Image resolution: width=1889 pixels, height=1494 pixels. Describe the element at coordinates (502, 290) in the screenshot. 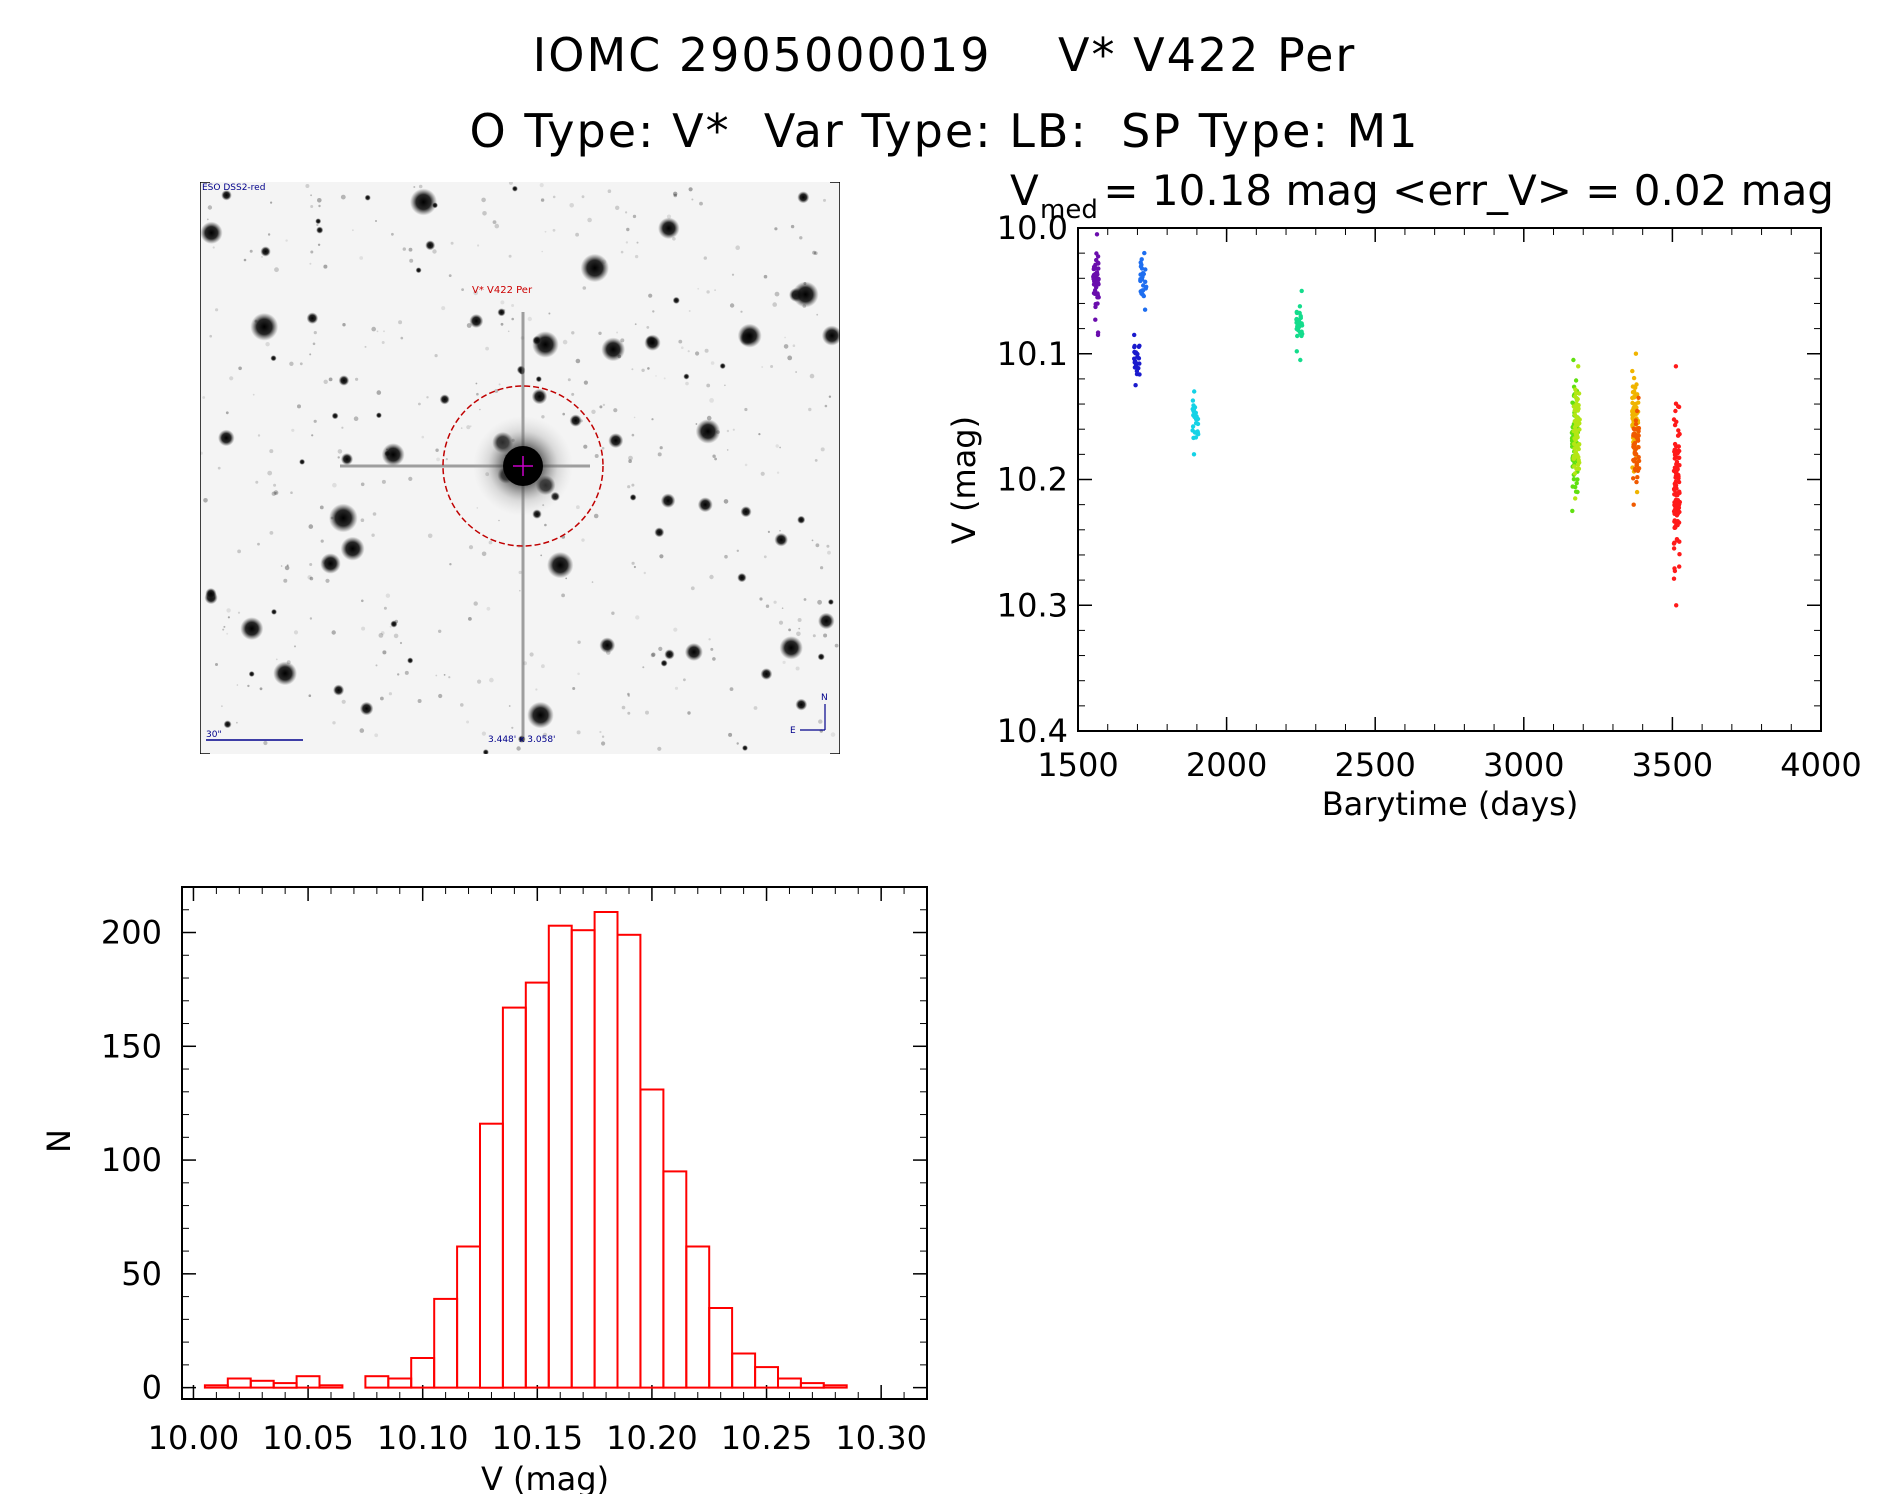

I see `object-label: V* V422 Per` at that location.